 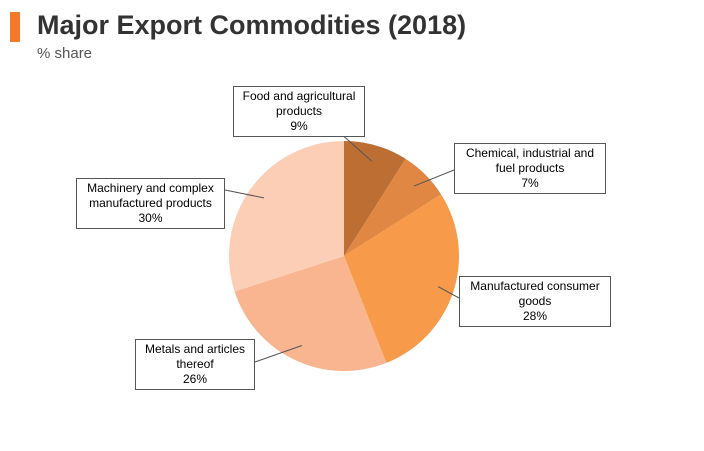 I want to click on pie-slice-manufactured, so click(x=401, y=278).